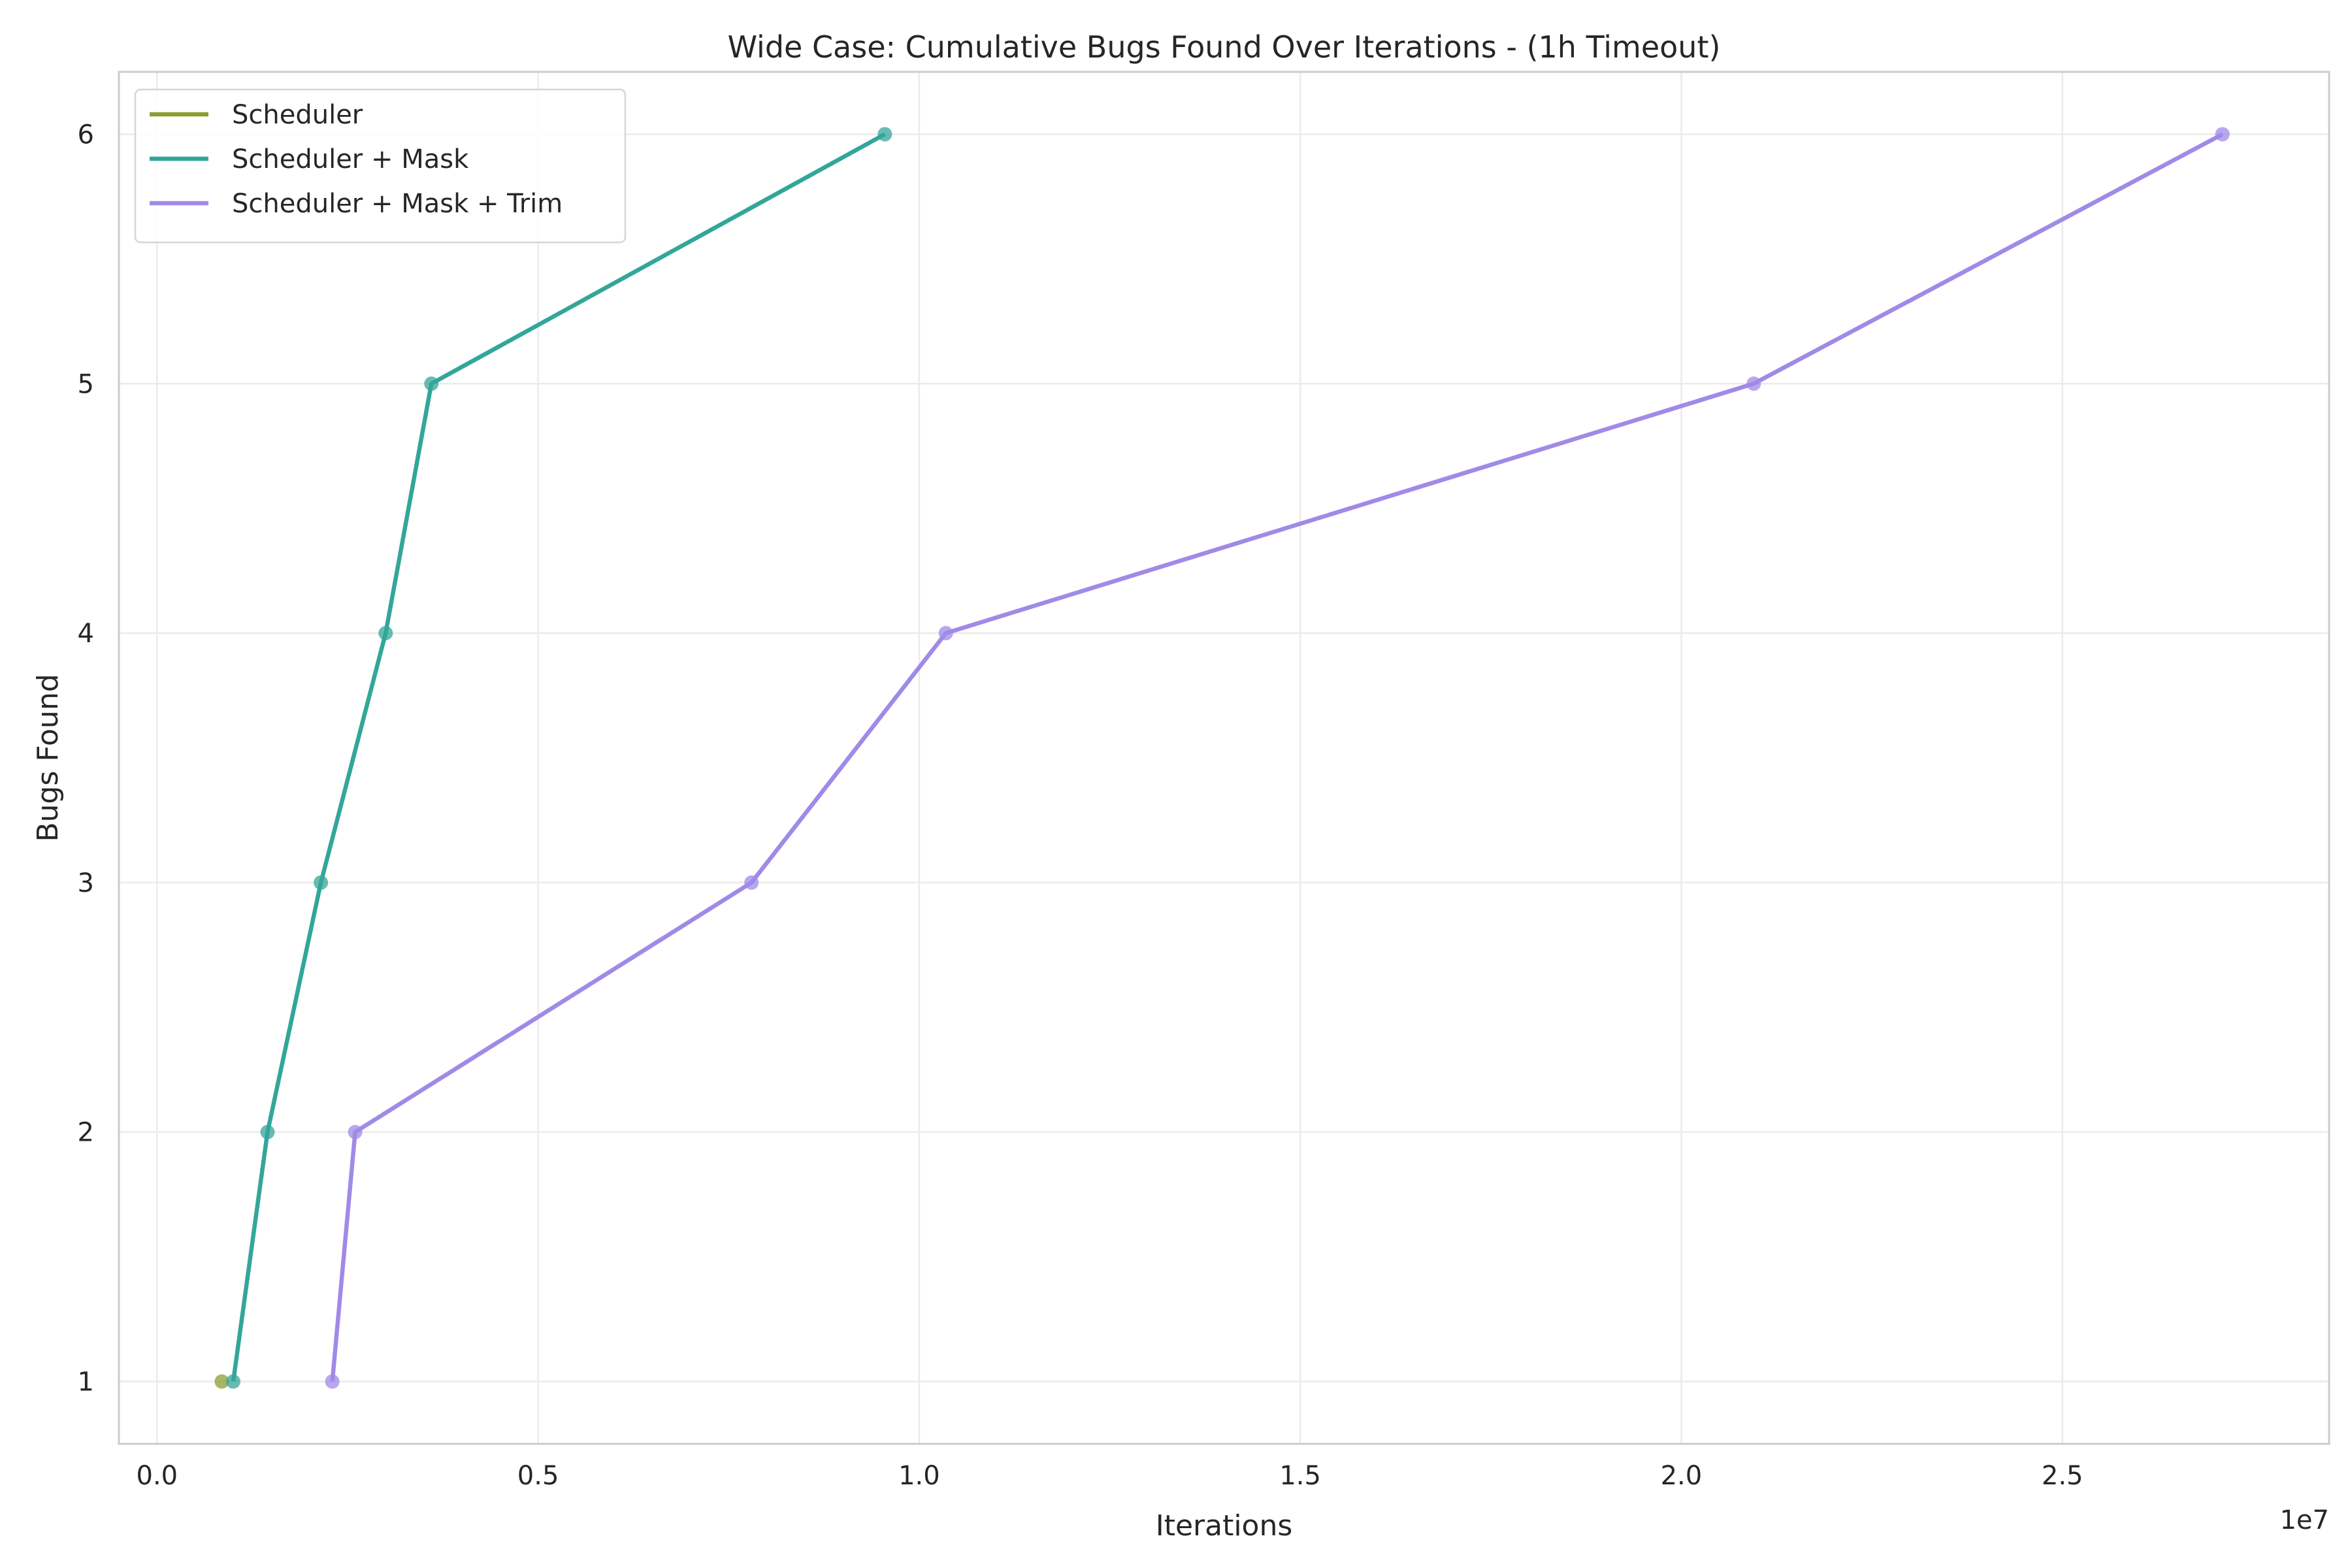  I want to click on legend-label: Scheduler, so click(297, 115).